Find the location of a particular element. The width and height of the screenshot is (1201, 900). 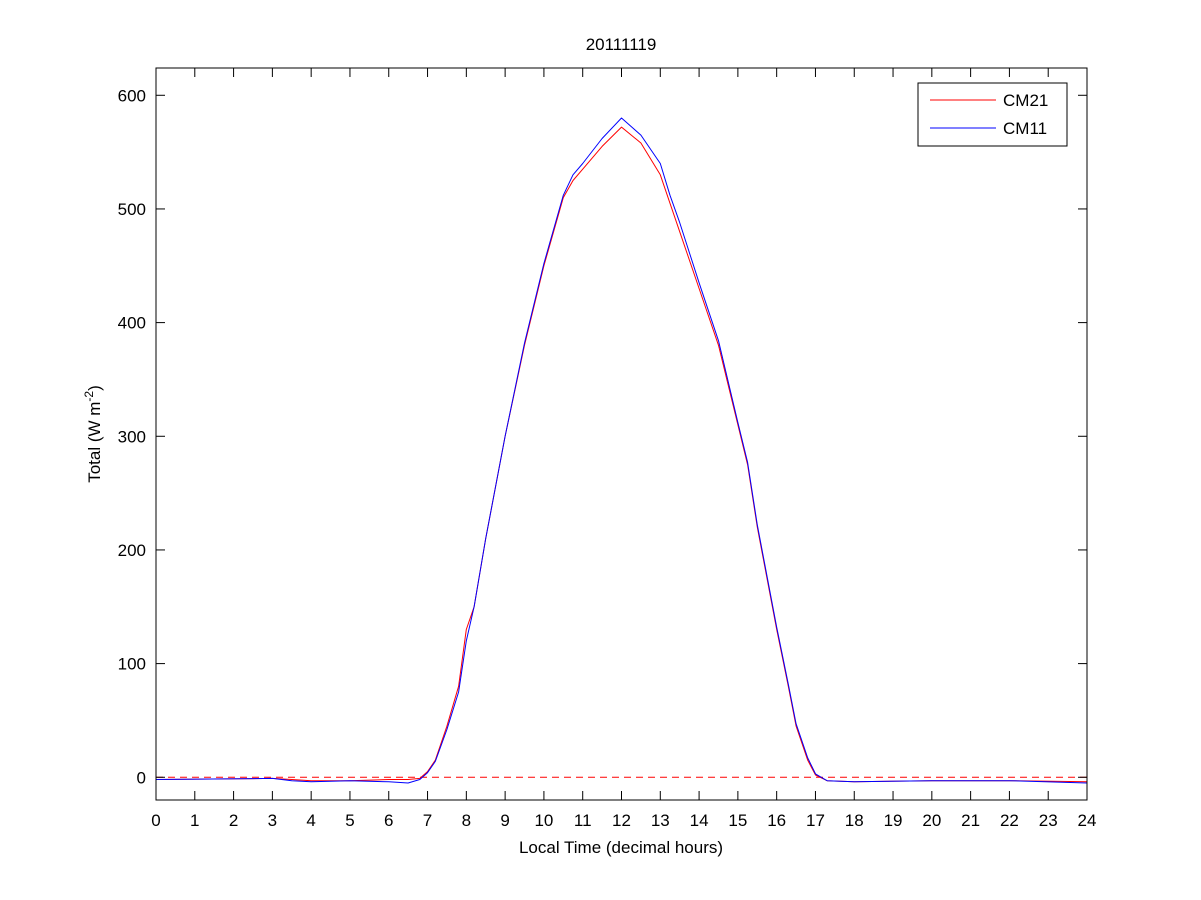

x-axis-label: Local Time (decimal hours) is located at coordinates (621, 847).